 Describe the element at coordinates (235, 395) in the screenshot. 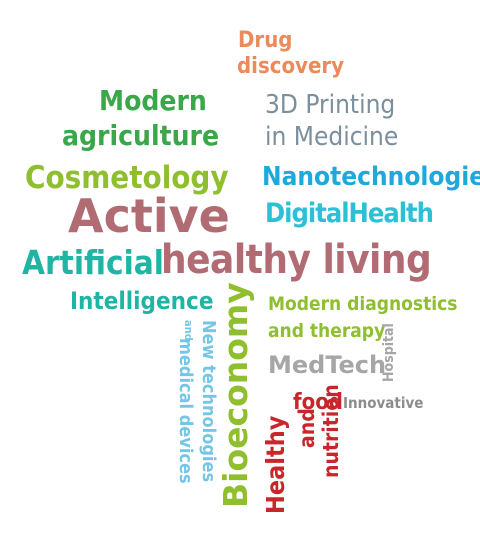

I see `word-bioeconomy: Bioeconomy` at that location.